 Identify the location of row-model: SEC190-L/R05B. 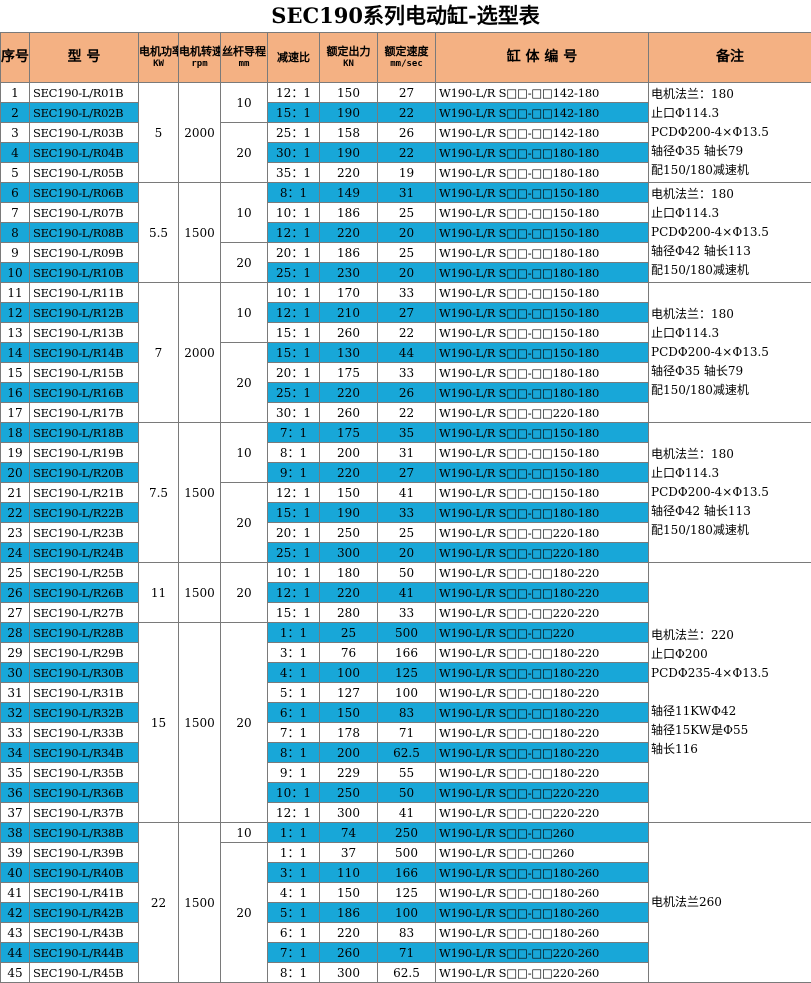
(84, 172).